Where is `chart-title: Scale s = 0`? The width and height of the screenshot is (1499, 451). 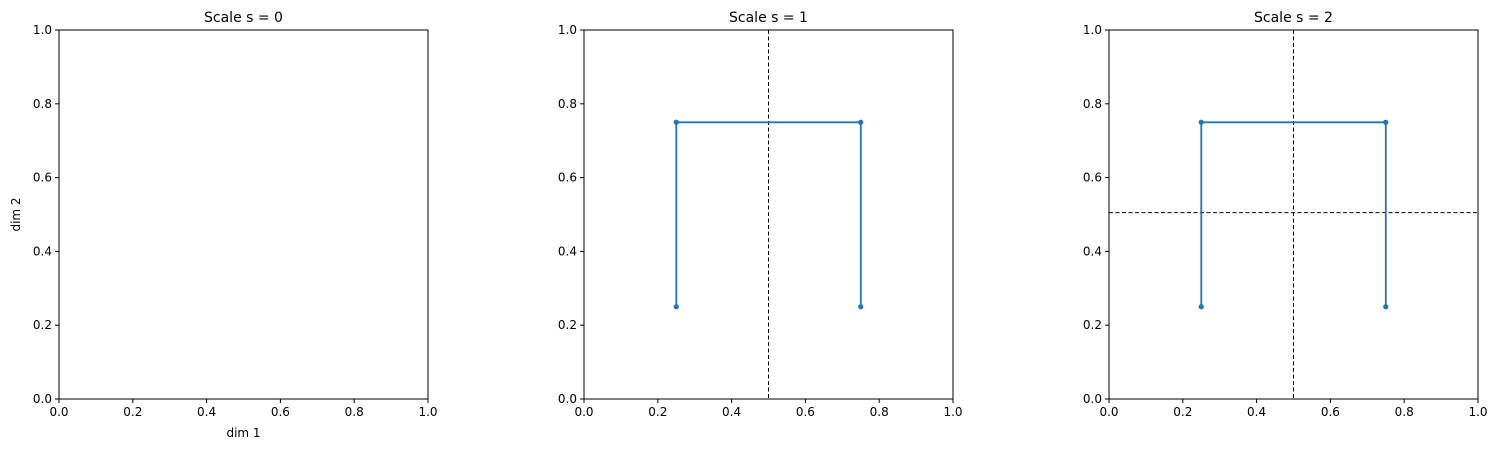
chart-title: Scale s = 0 is located at coordinates (243, 18).